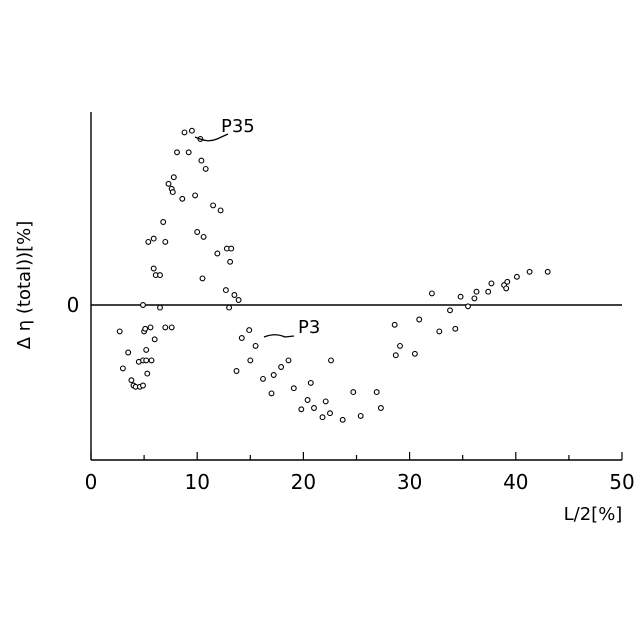 The width and height of the screenshot is (640, 640). Describe the element at coordinates (196, 482) in the screenshot. I see `x-tick-label: 10` at that location.